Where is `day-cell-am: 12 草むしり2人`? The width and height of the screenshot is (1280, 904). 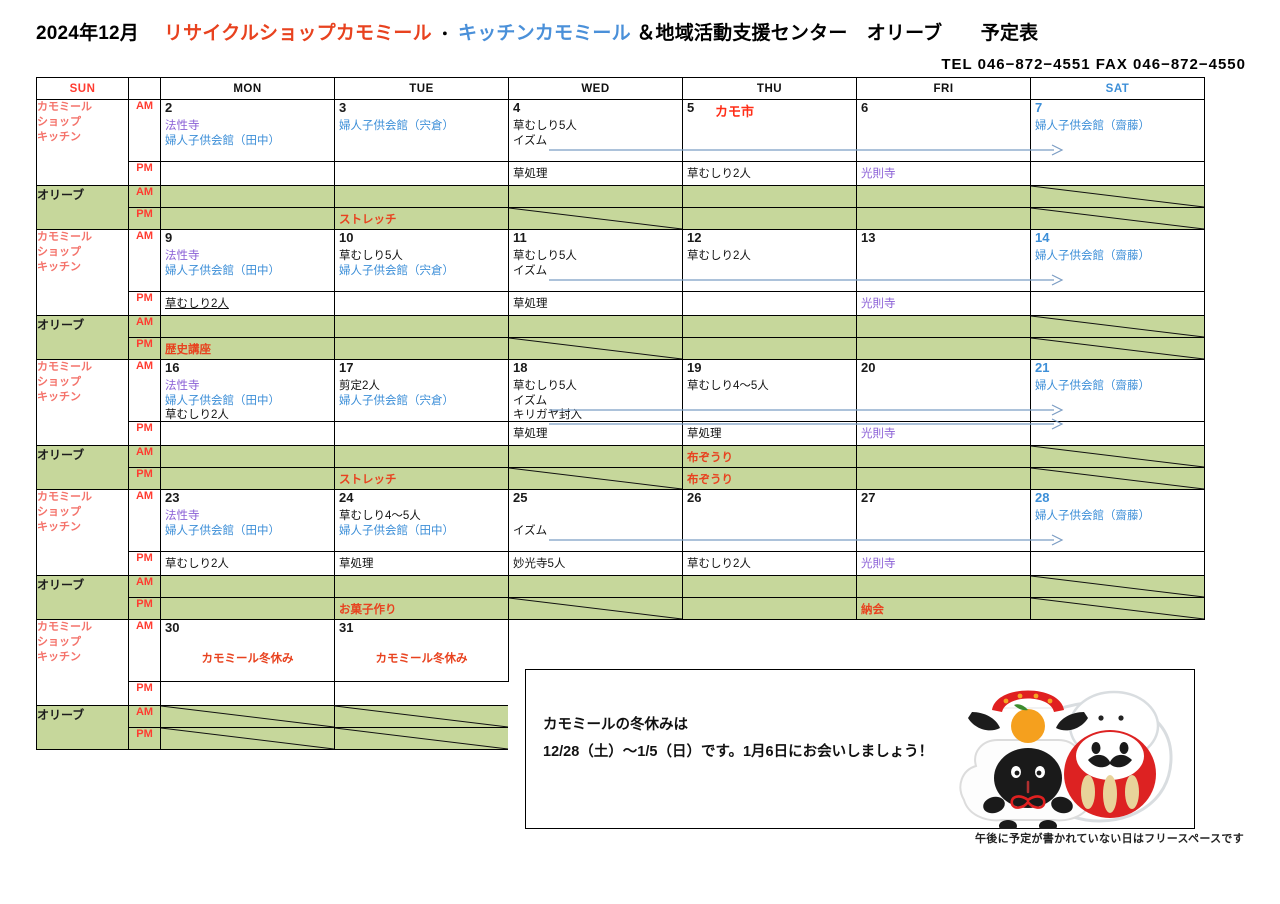 day-cell-am: 12 草むしり2人 is located at coordinates (769, 260).